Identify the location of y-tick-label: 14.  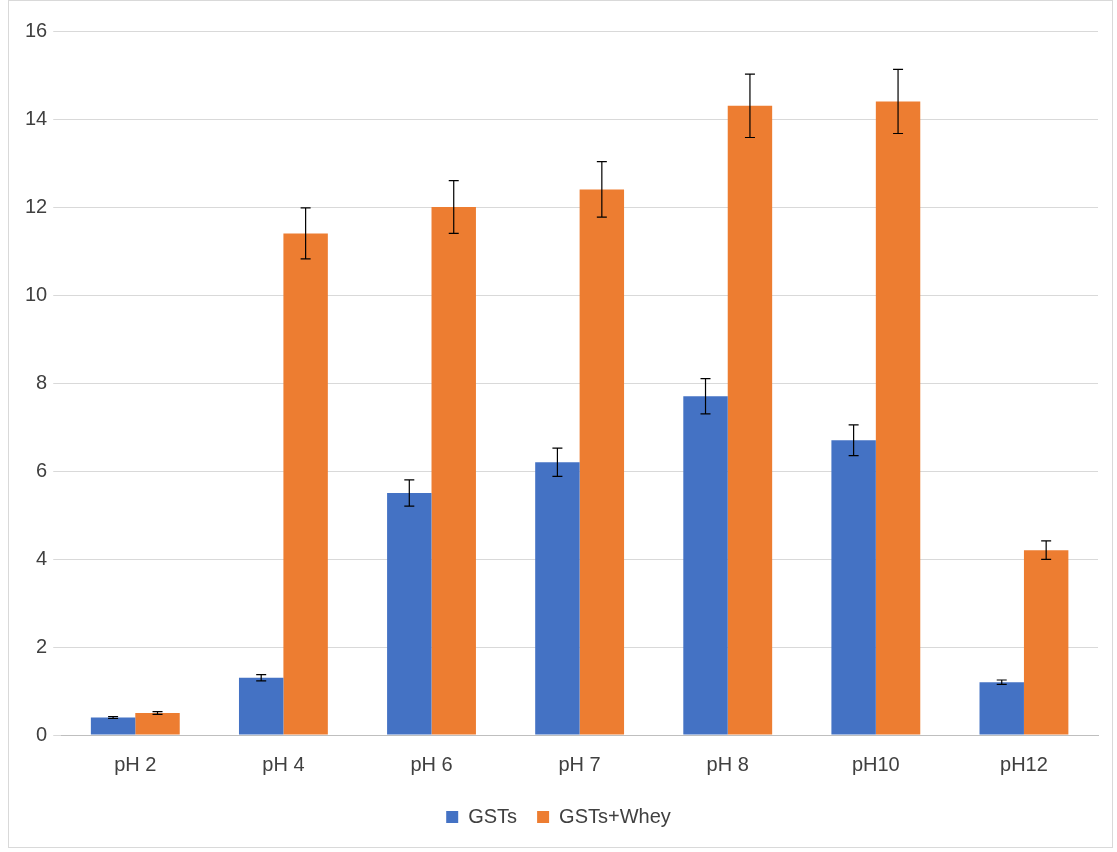
(36, 117).